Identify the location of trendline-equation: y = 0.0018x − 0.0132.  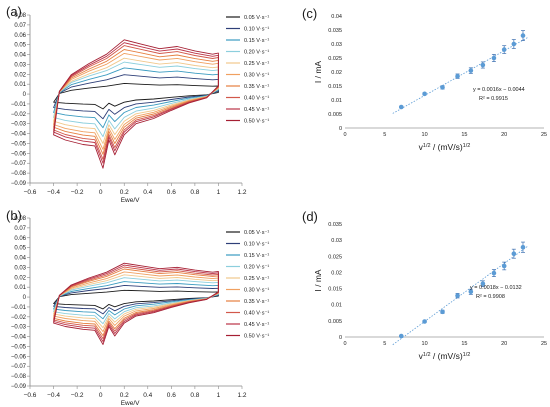
(496, 288).